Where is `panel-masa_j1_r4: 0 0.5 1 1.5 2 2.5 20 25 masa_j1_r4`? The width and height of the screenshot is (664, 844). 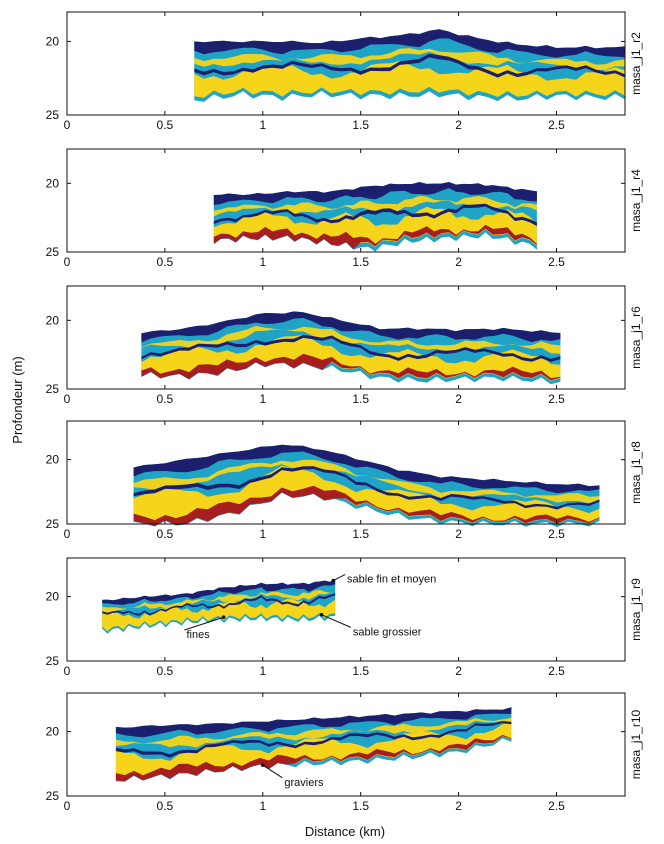
panel-masa_j1_r4: 0 0.5 1 1.5 2 2.5 20 25 masa_j1_r4 is located at coordinates (344, 208).